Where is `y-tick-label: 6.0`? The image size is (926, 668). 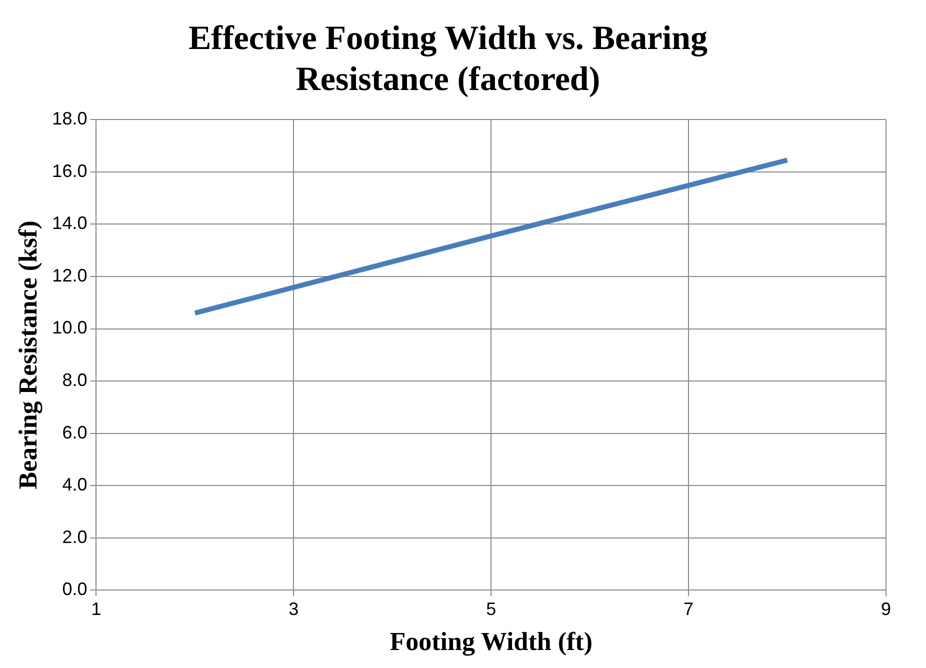 y-tick-label: 6.0 is located at coordinates (75, 432).